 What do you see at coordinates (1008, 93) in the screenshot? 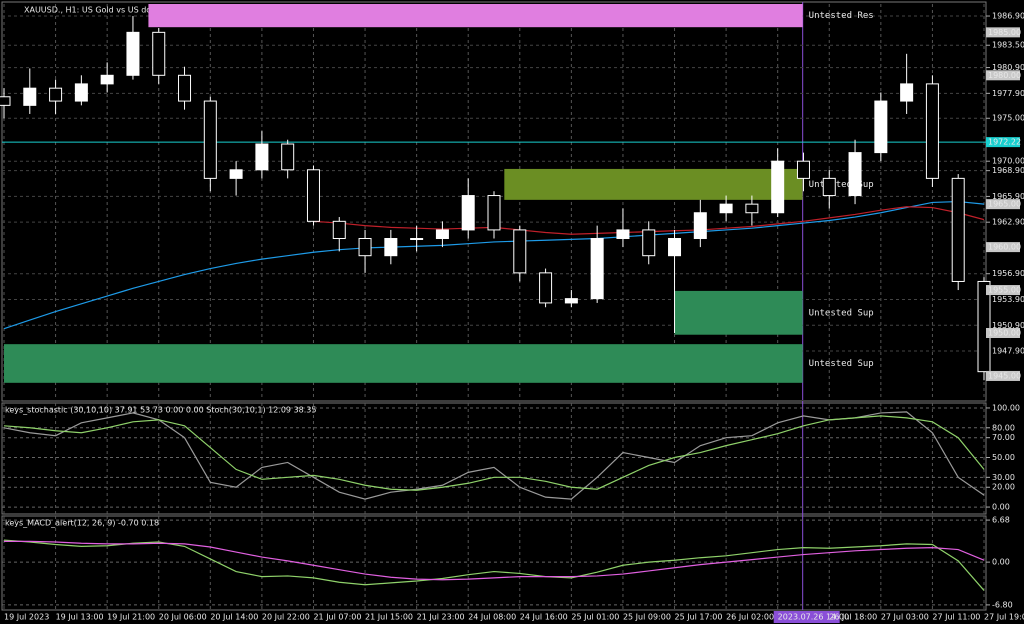
I see `y-tick-label: 1977.90` at bounding box center [1008, 93].